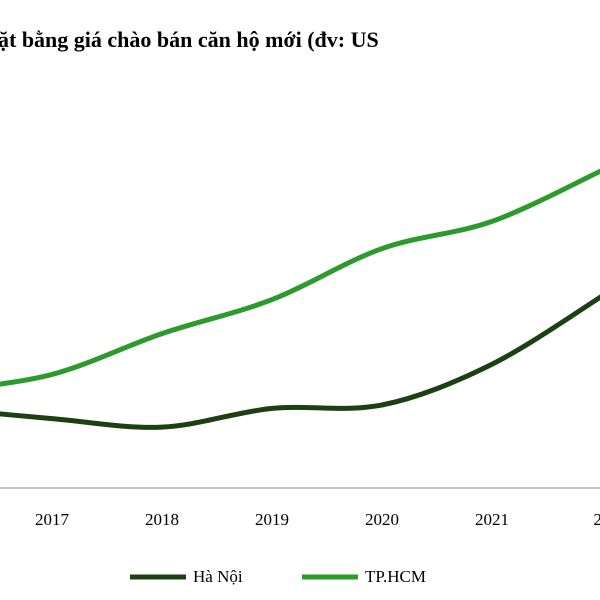 Image resolution: width=600 pixels, height=600 pixels. I want to click on x-tick-label: 2018, so click(162, 519).